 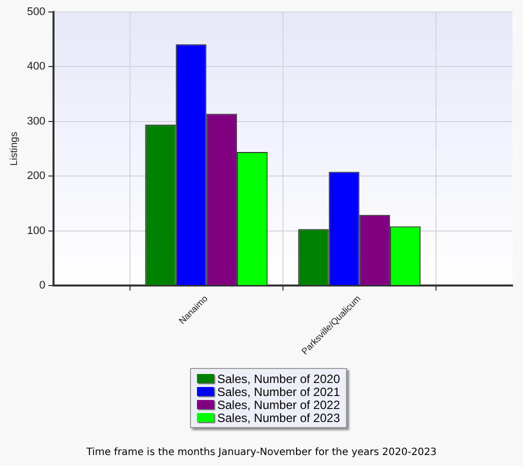 What do you see at coordinates (36, 230) in the screenshot?
I see `y-tick-label: 100` at bounding box center [36, 230].